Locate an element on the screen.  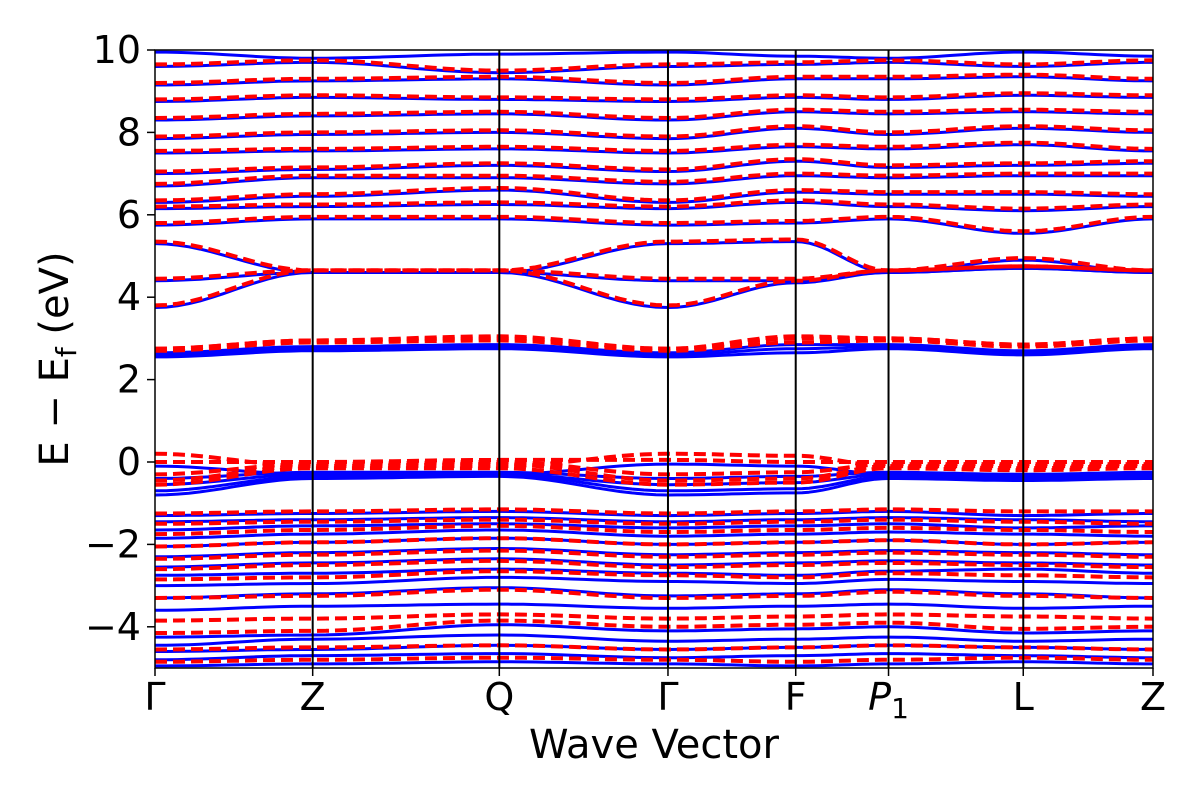
y-tick-label: −4 is located at coordinates (113, 627).